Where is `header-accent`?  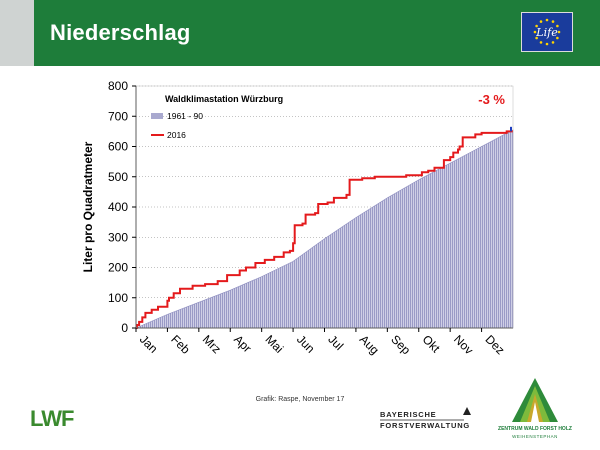
header-accent is located at coordinates (17, 33).